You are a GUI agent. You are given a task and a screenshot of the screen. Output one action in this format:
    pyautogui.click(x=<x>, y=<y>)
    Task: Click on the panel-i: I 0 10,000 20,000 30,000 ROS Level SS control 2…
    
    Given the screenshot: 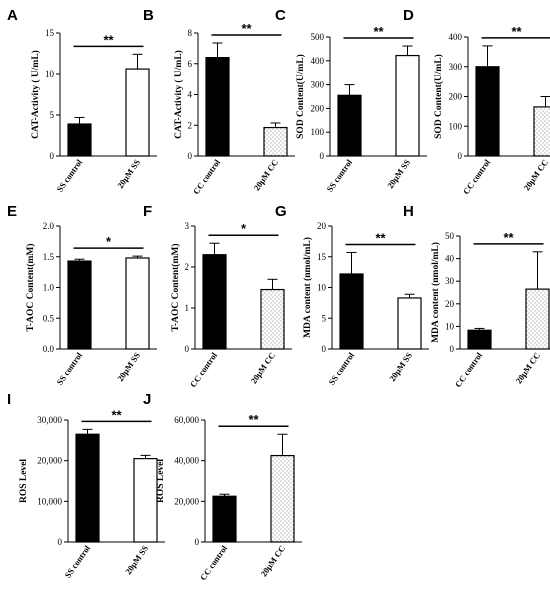 What is the action you would take?
    pyautogui.click(x=86, y=485)
    